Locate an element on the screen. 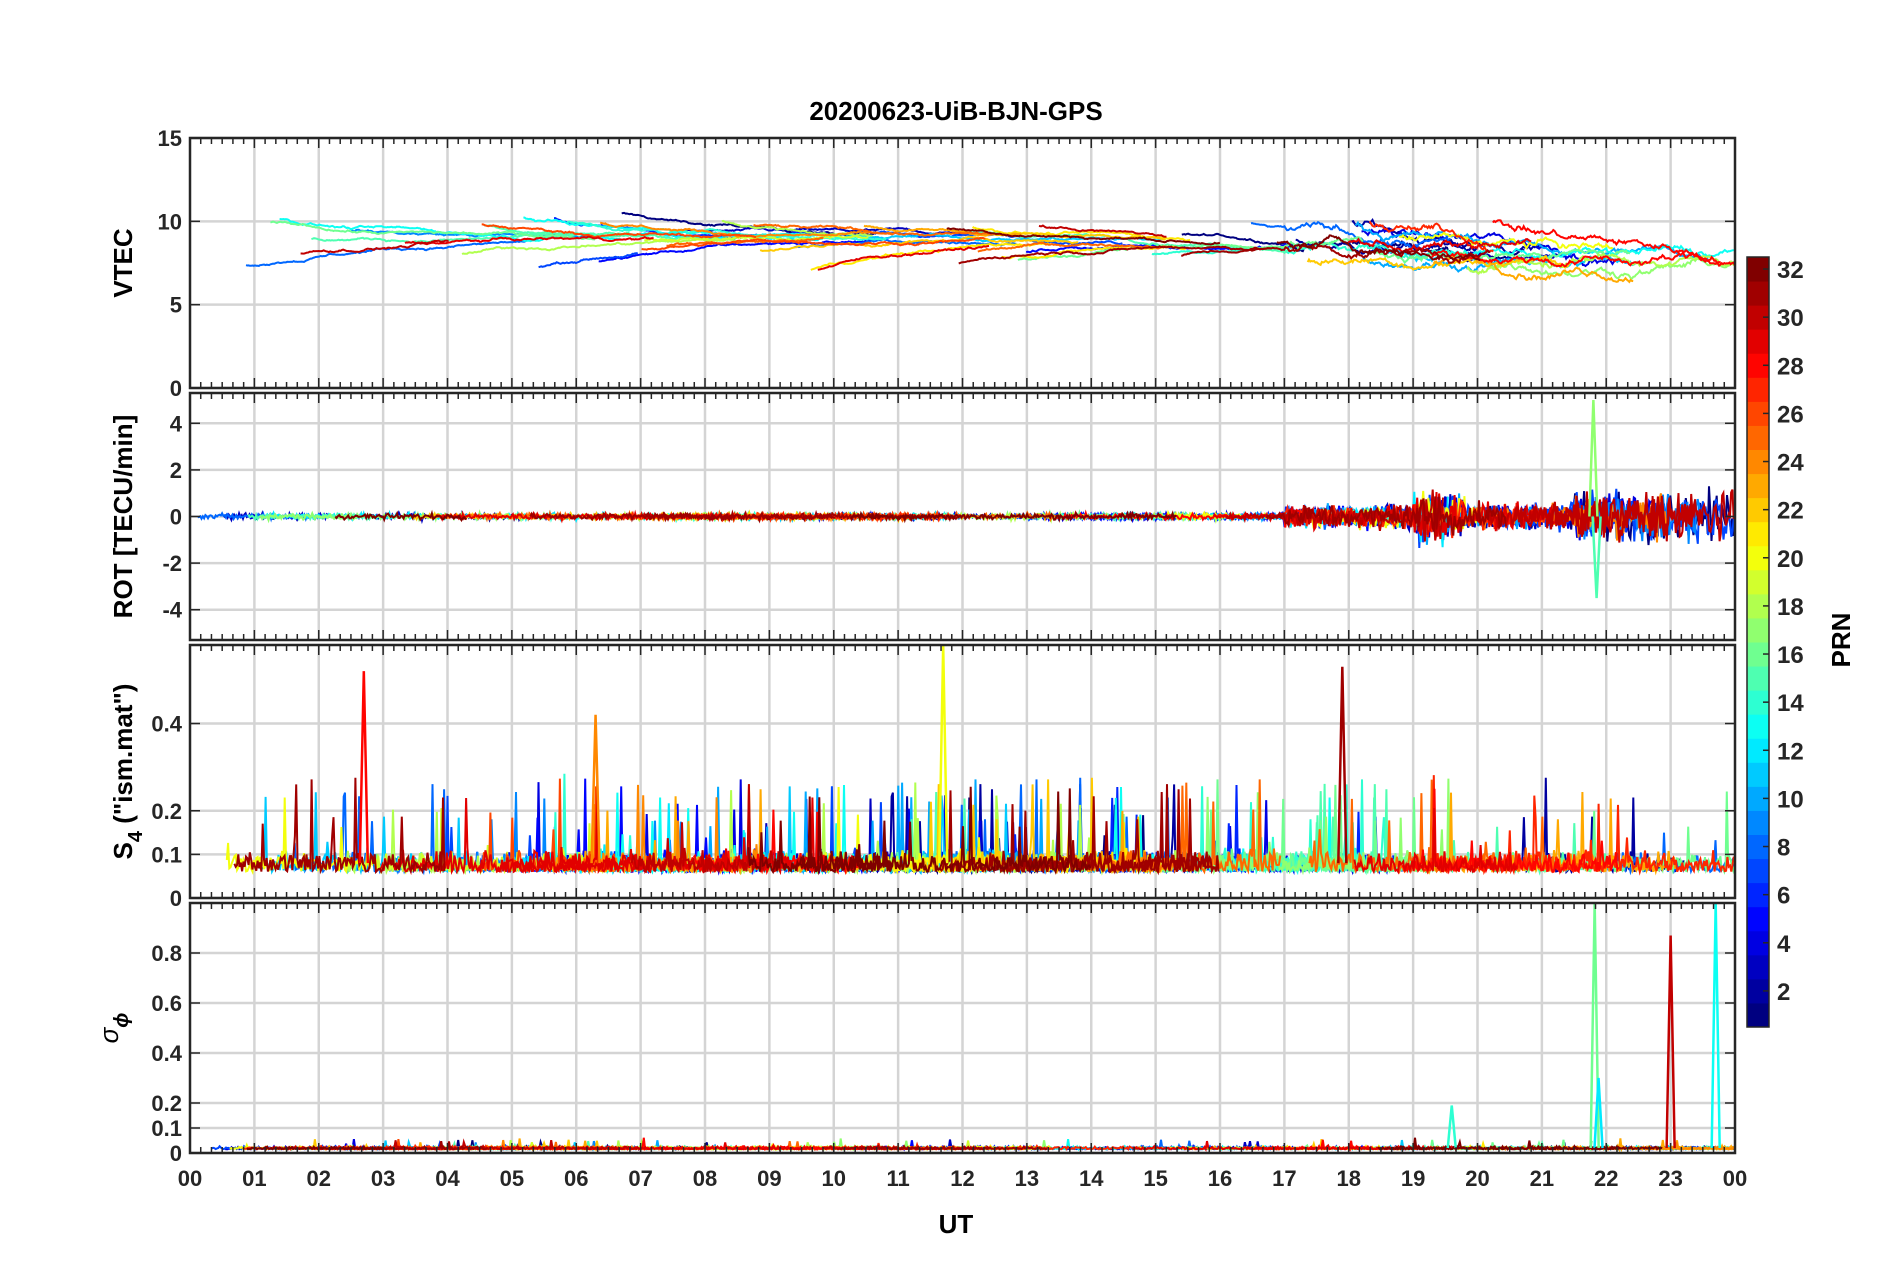 This screenshot has width=1902, height=1272. x-tick-label: 10 is located at coordinates (834, 1178).